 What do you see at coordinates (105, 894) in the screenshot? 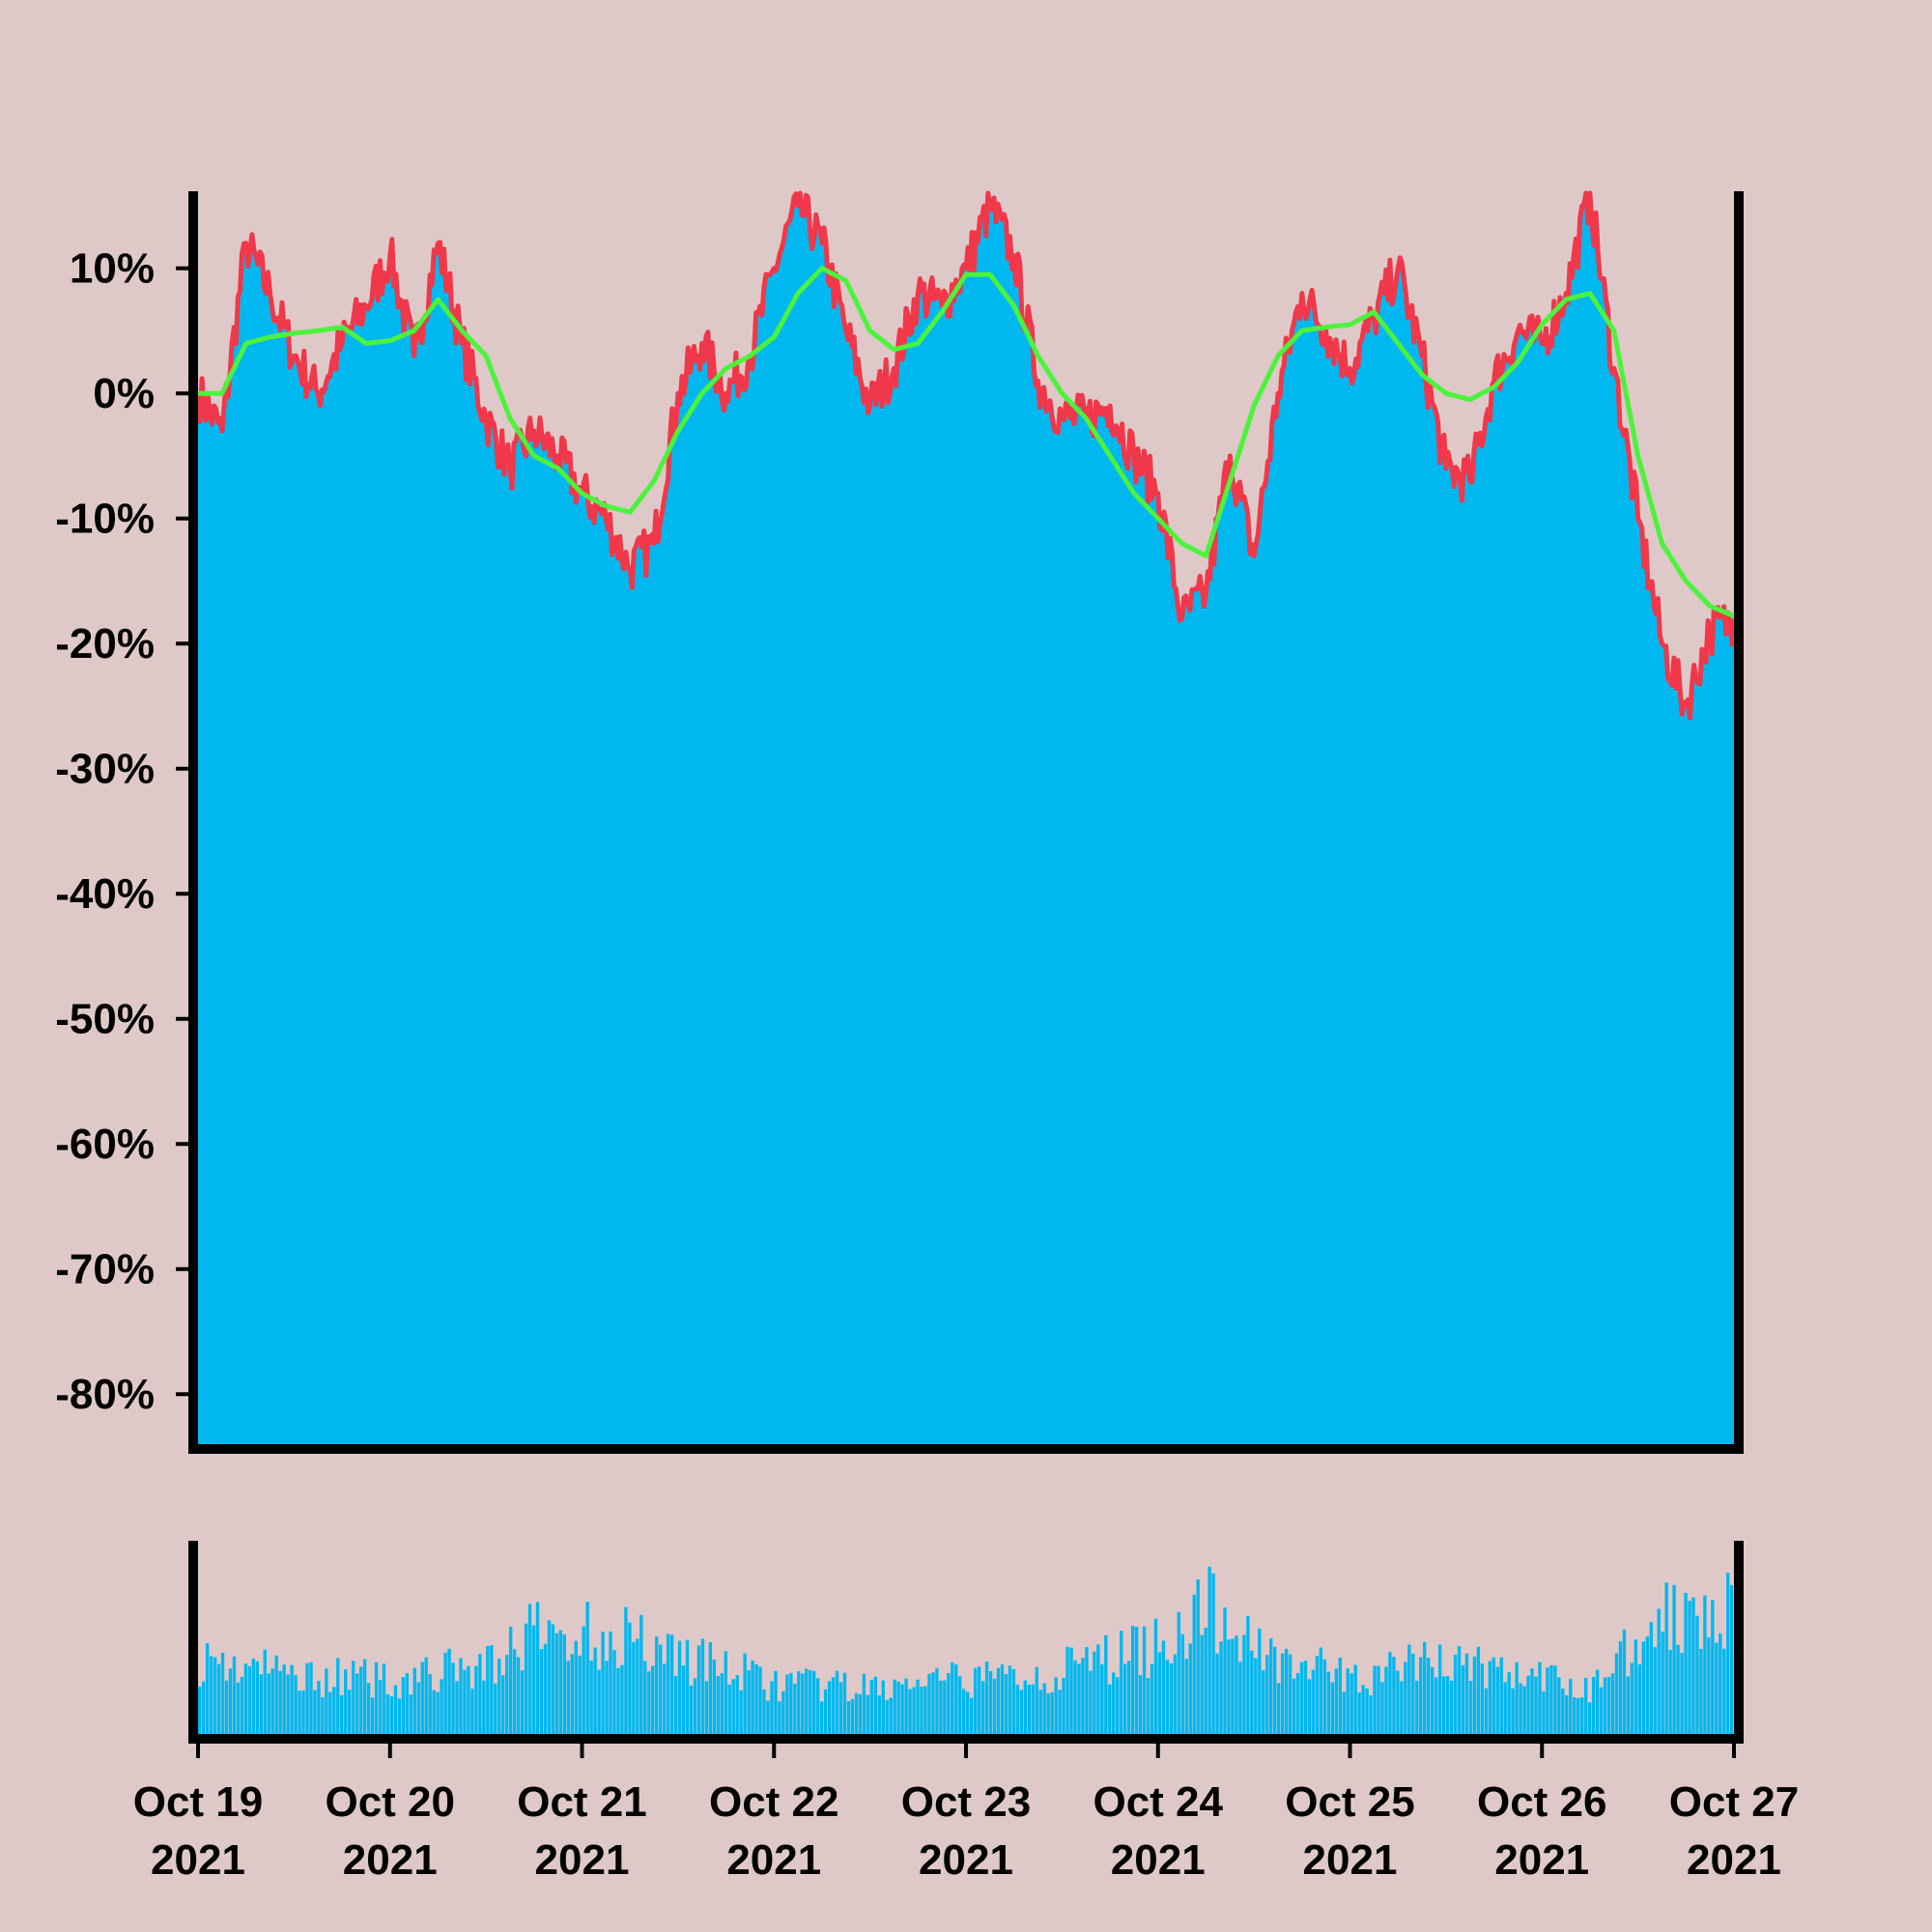
I see `y-tick-label: -40%` at bounding box center [105, 894].